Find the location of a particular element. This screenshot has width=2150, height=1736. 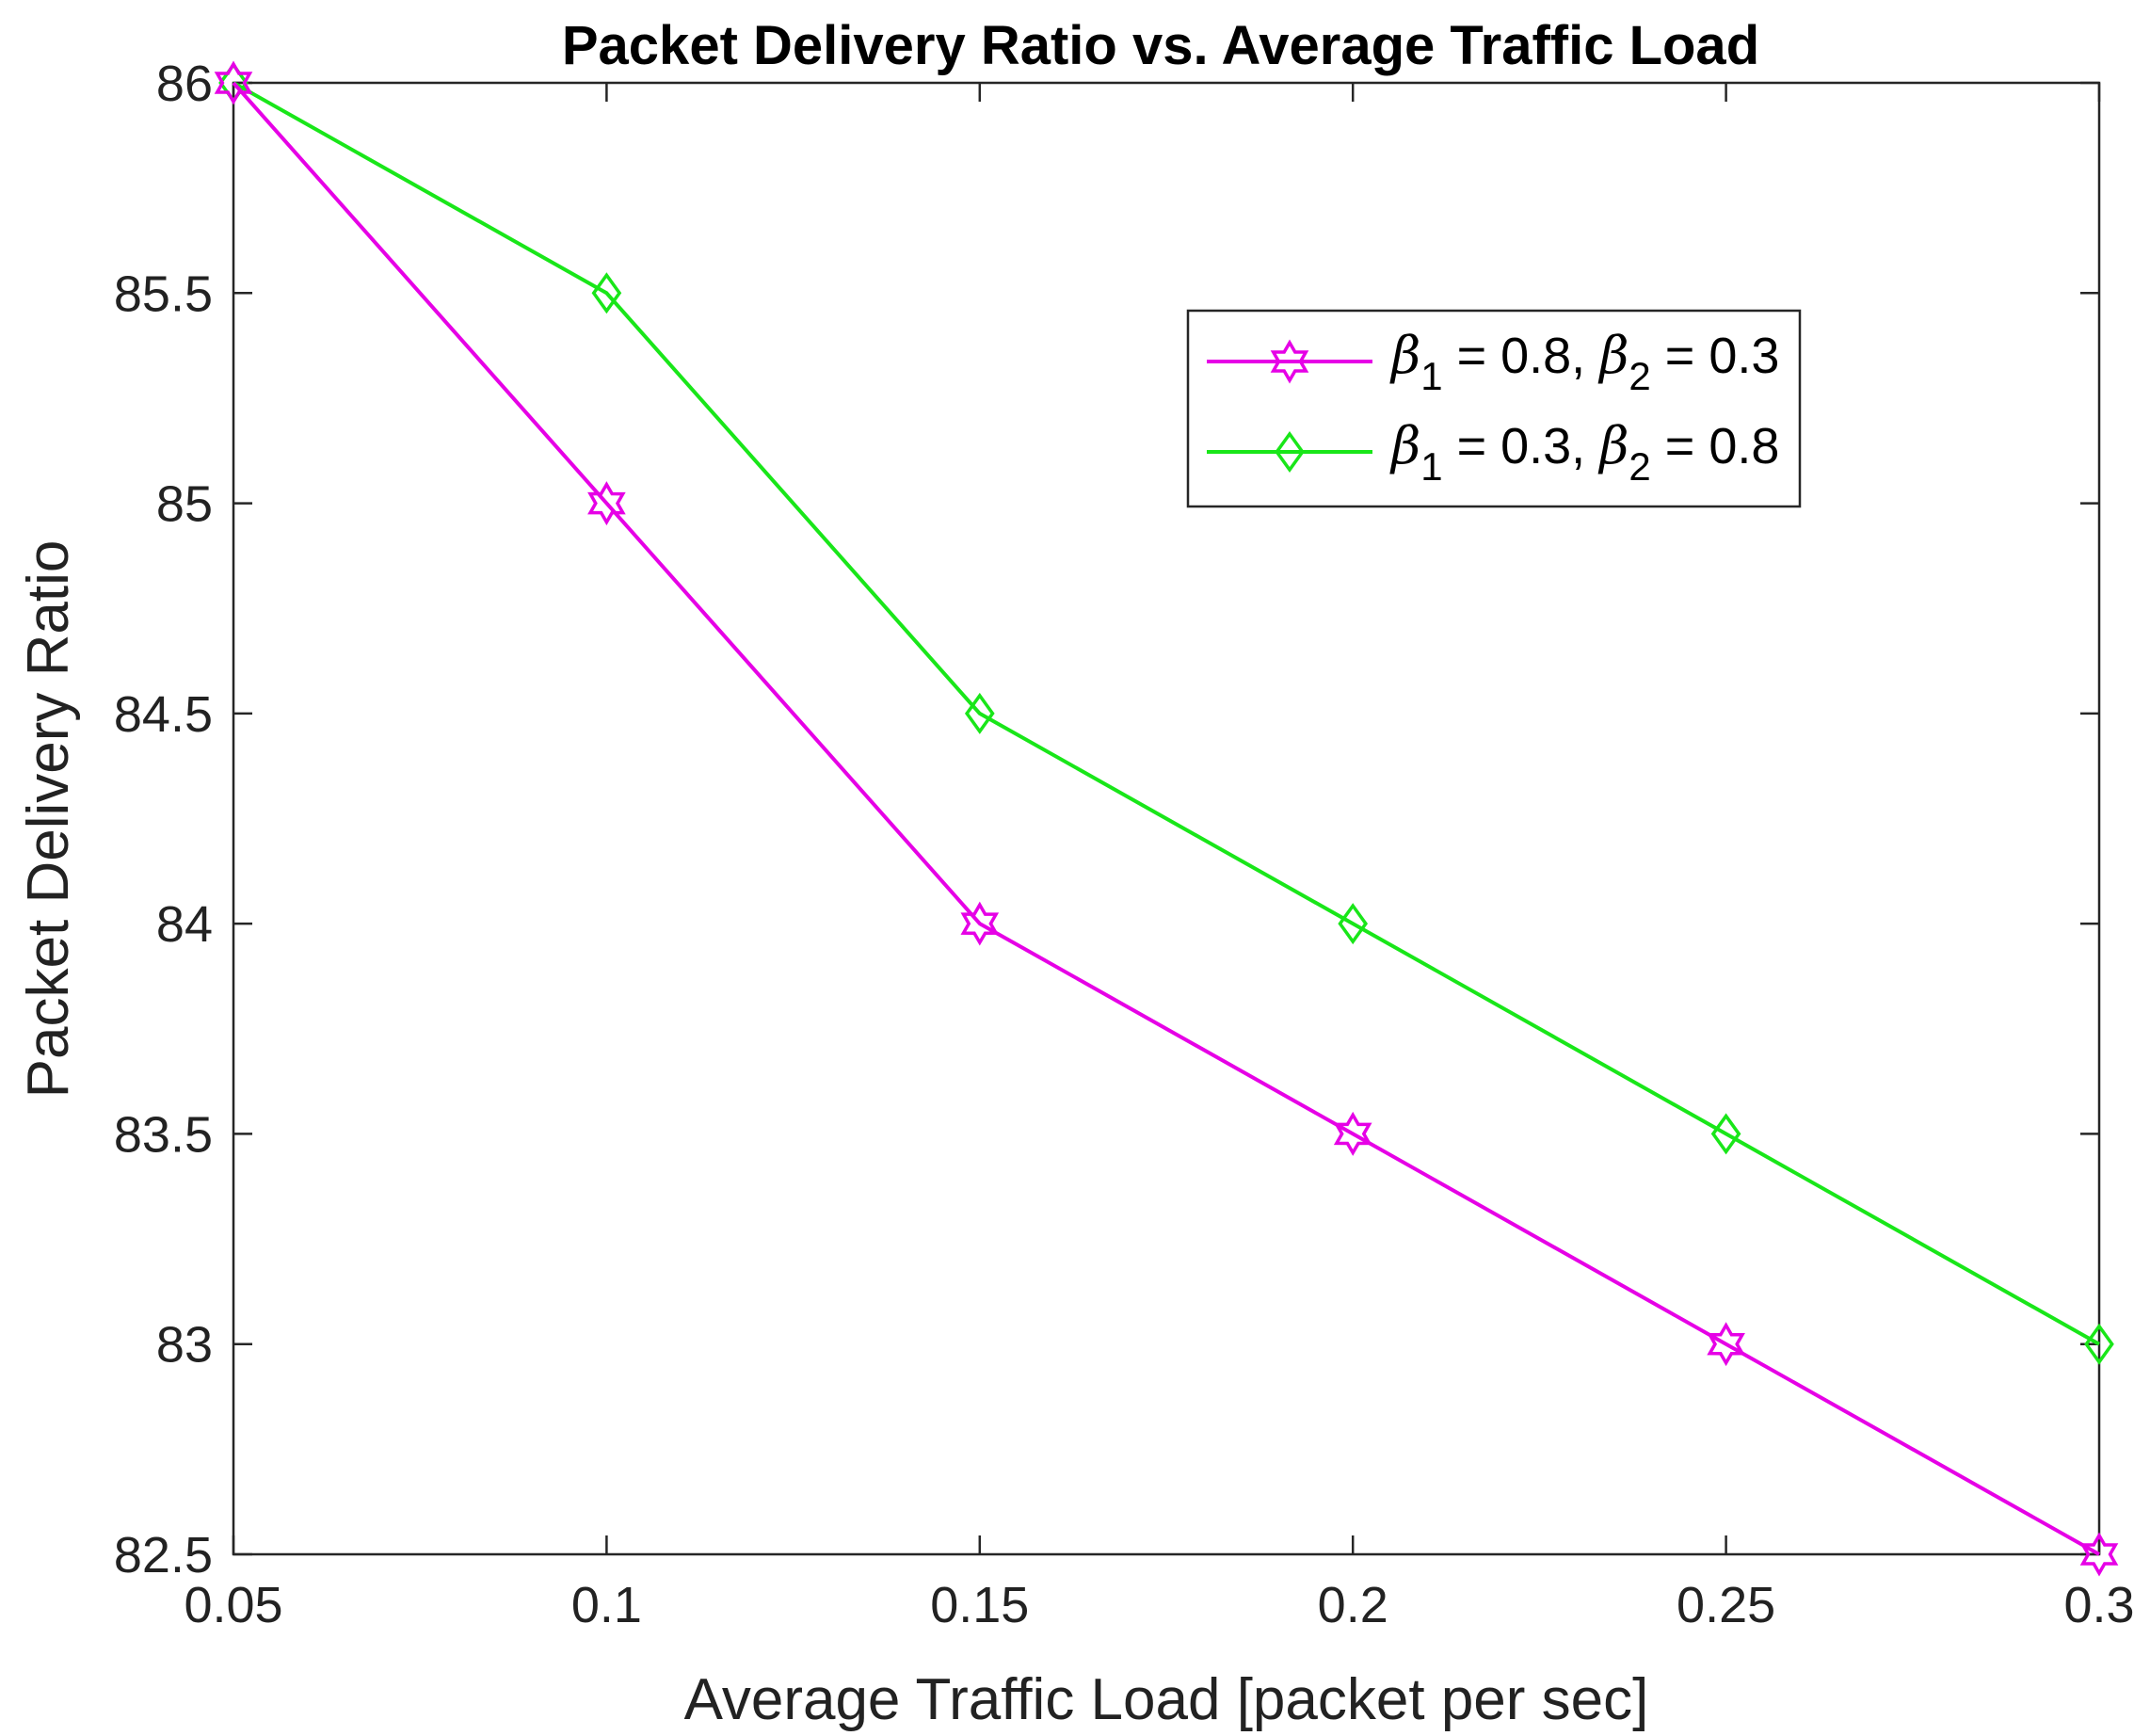

y-tick-label: 84.5 is located at coordinates (163, 714).